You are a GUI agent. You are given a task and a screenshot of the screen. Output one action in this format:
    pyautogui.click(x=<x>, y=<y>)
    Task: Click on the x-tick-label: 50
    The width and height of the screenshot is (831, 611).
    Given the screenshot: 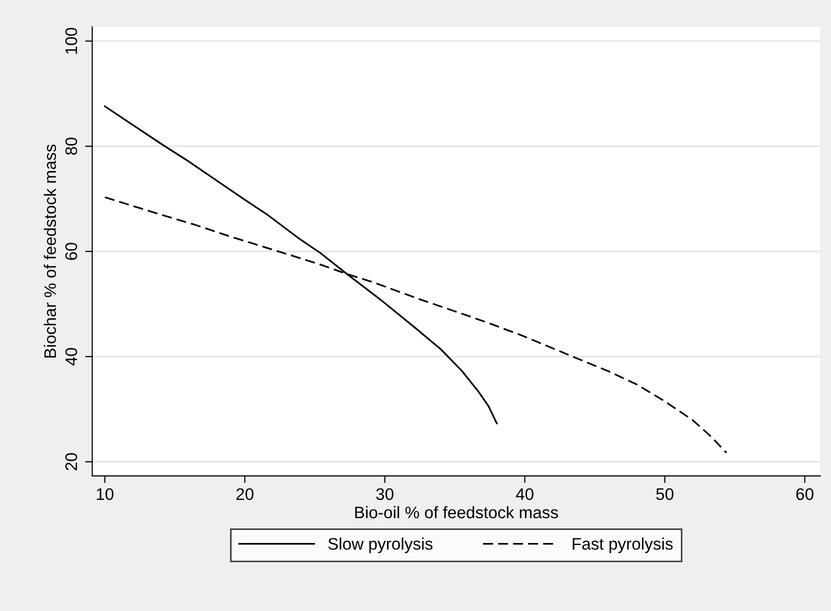 What is the action you would take?
    pyautogui.click(x=665, y=494)
    